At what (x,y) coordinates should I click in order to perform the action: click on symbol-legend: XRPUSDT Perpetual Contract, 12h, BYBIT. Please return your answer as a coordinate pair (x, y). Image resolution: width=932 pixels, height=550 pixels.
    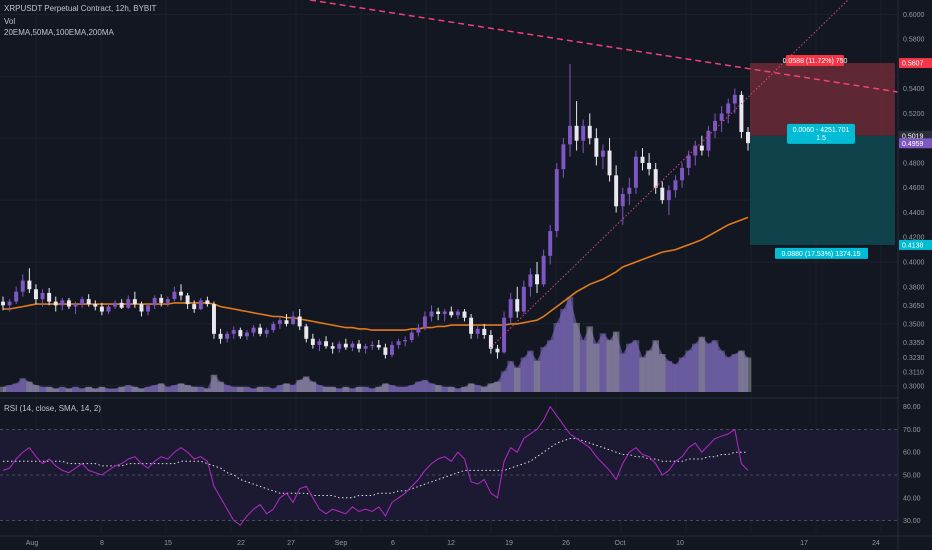
    Looking at the image, I should click on (80, 8).